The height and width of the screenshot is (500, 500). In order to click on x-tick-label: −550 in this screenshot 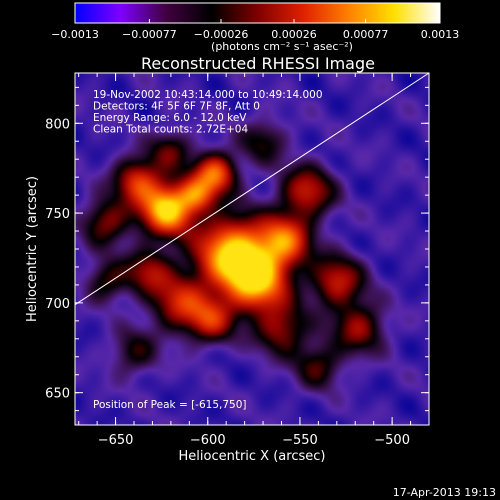, I will do `click(300, 440)`.